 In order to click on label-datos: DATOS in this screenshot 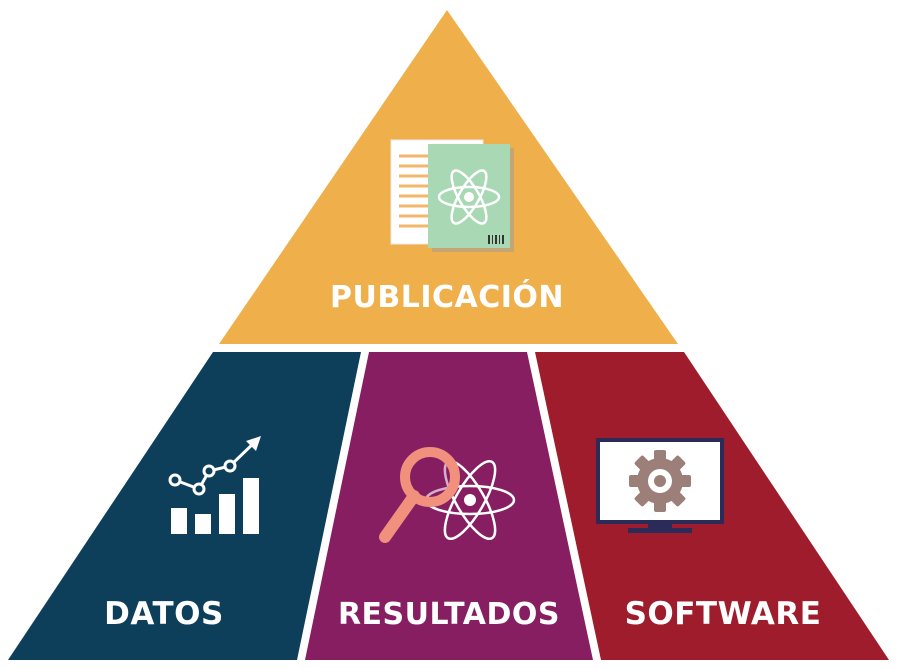, I will do `click(164, 614)`.